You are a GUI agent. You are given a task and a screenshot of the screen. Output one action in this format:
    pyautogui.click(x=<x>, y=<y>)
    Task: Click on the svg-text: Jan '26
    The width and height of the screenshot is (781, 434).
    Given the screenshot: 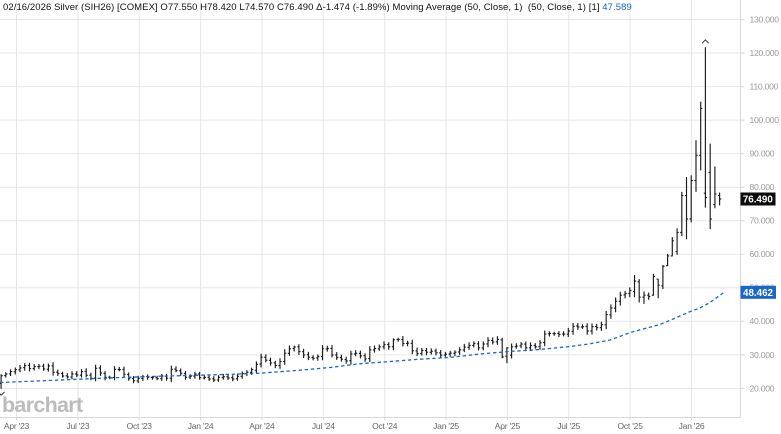 What is the action you would take?
    pyautogui.click(x=692, y=426)
    